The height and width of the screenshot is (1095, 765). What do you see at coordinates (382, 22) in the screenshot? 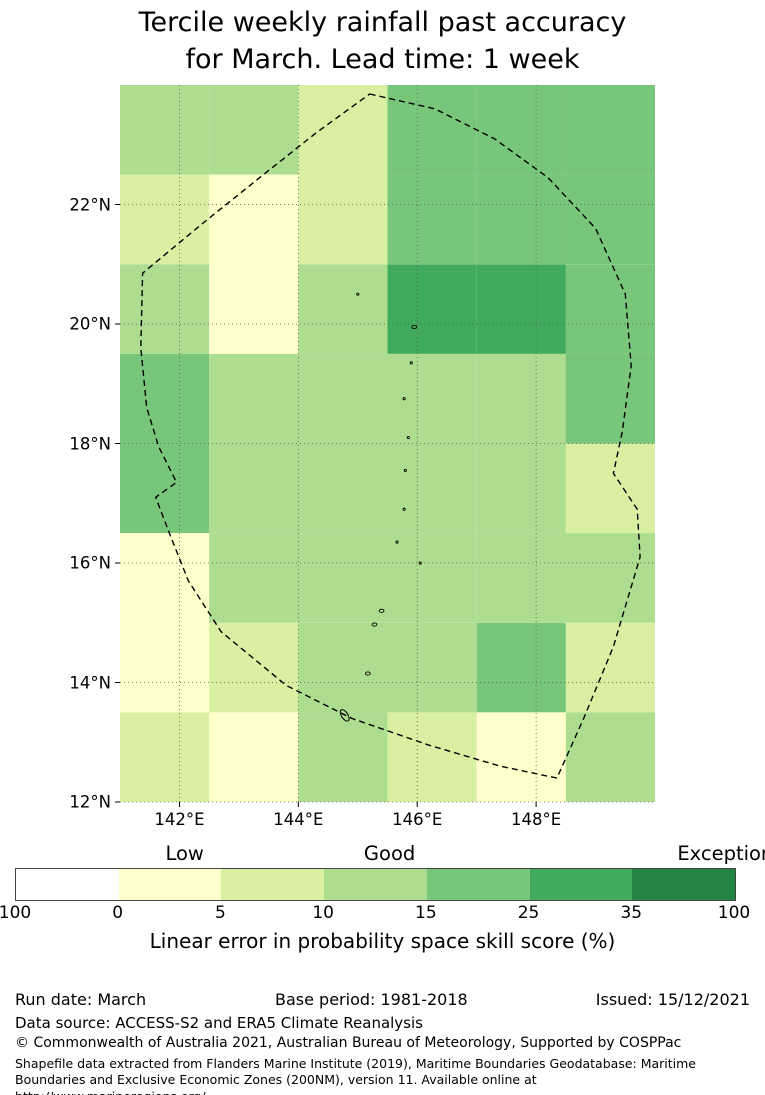
I see `chart-title-line1: Tercile weekly rainfall past accuracy` at bounding box center [382, 22].